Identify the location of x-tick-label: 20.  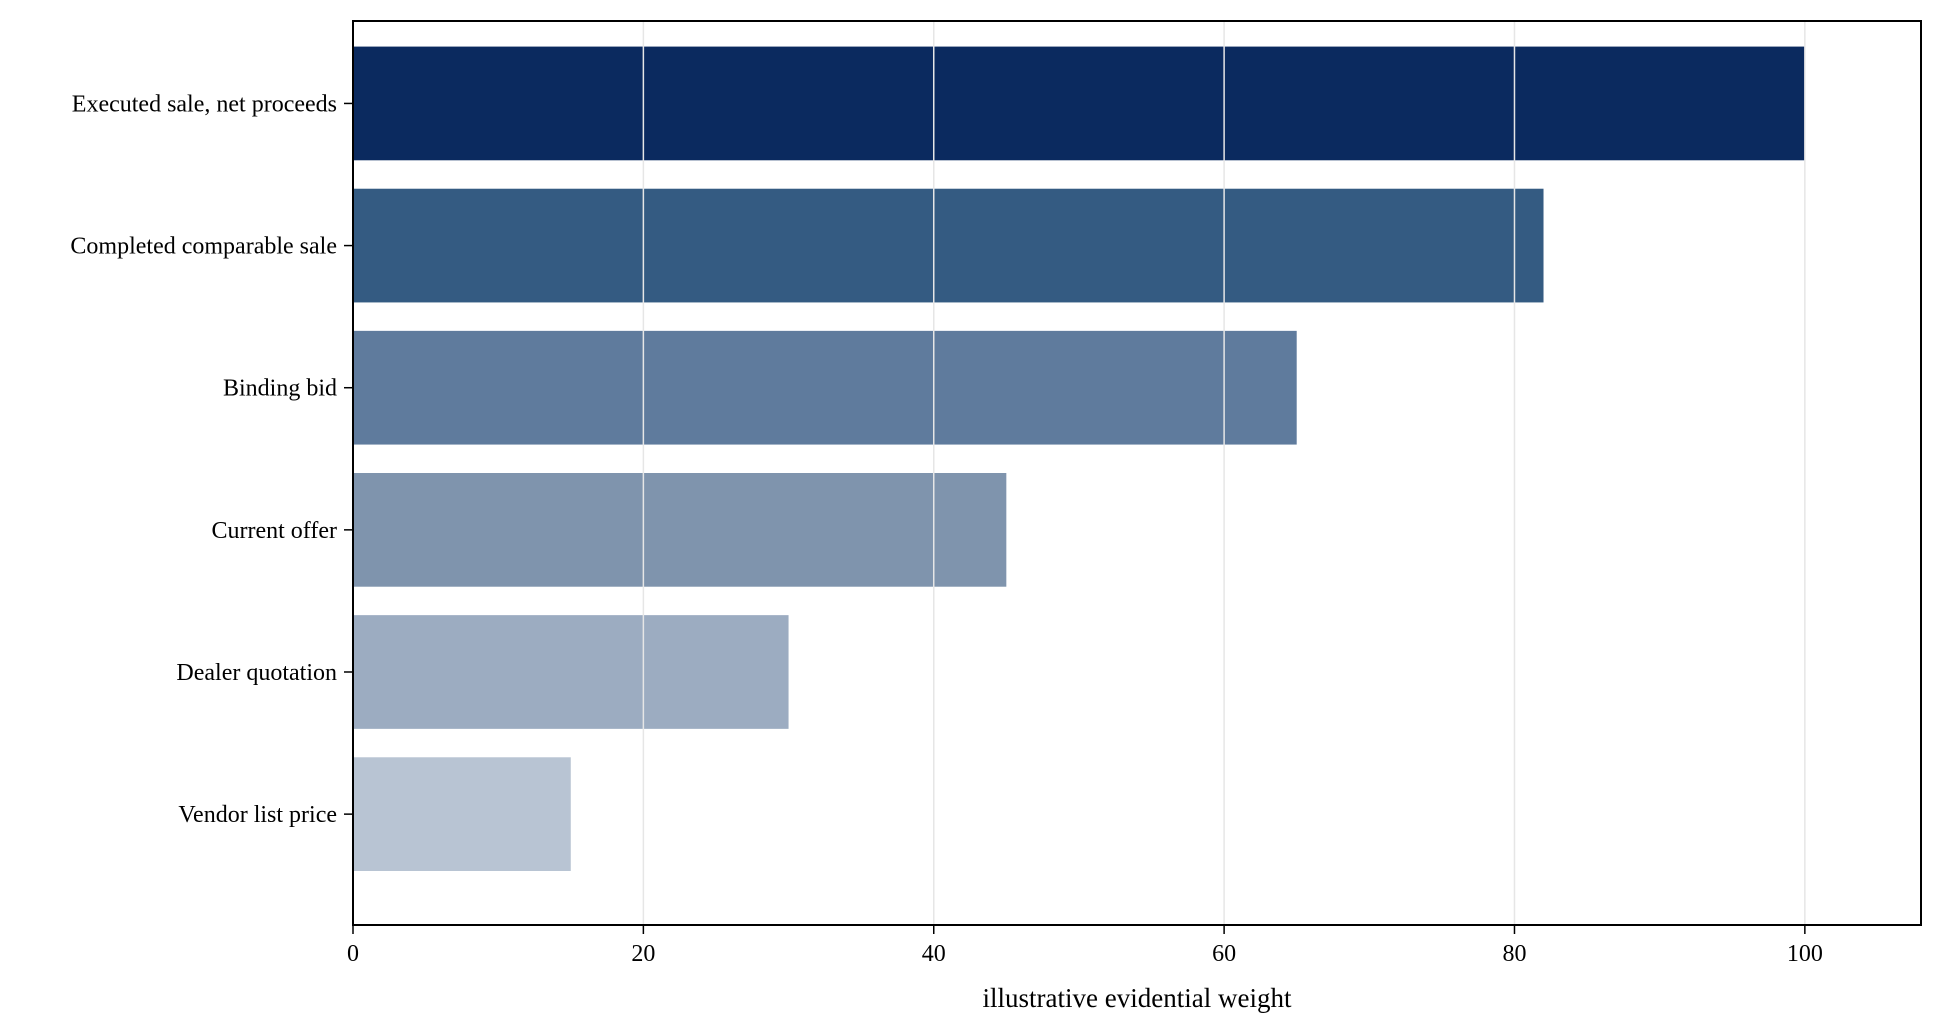
(643, 954).